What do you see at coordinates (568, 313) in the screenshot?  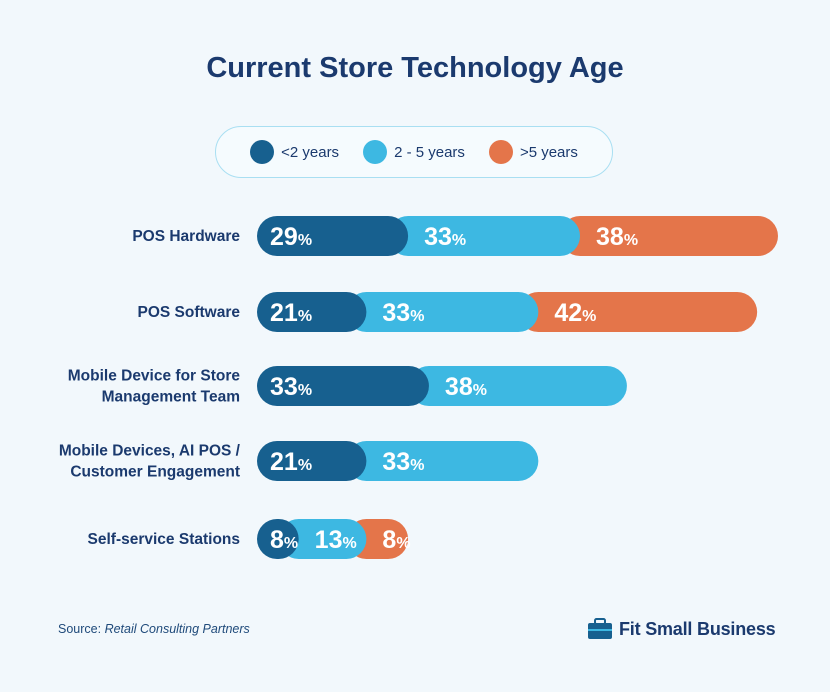 I see `value-number: 42` at bounding box center [568, 313].